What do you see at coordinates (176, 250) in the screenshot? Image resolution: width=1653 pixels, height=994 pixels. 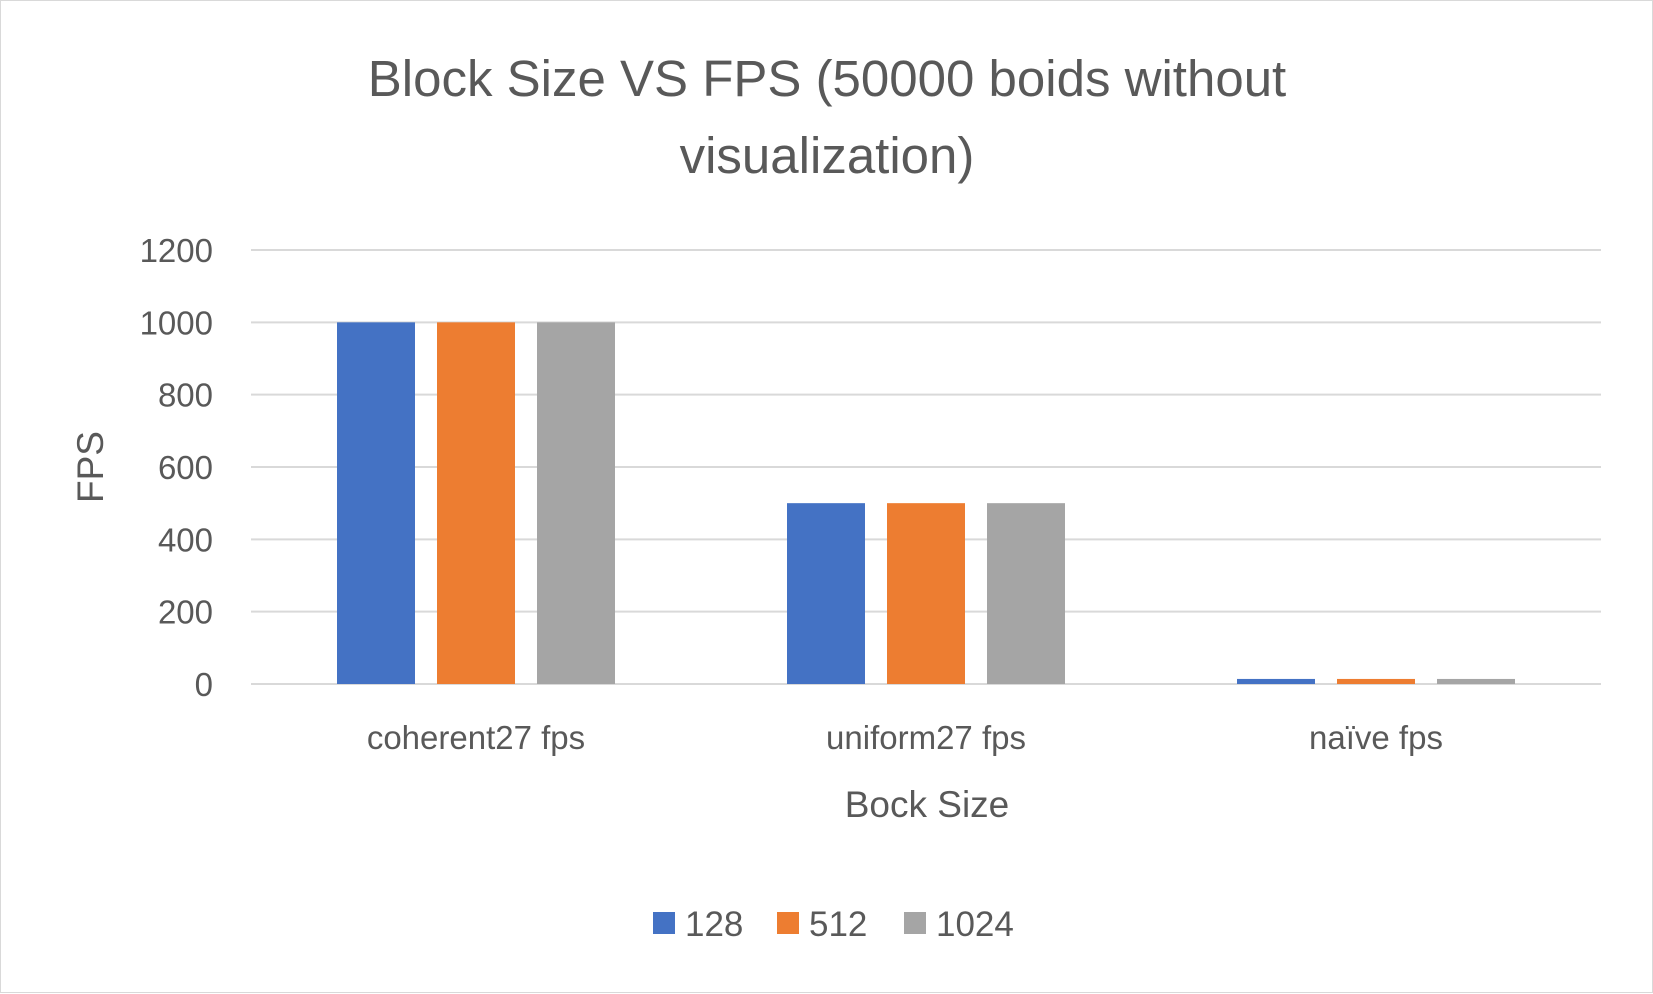 I see `y-tick-label: 1200` at bounding box center [176, 250].